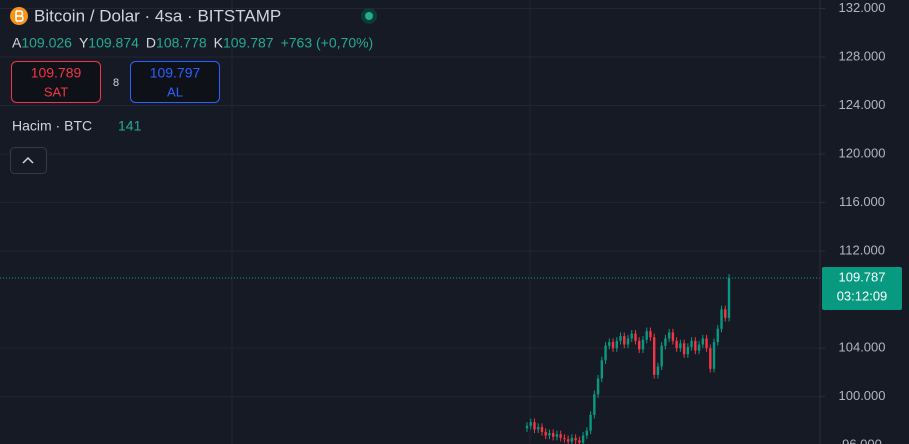 This screenshot has height=444, width=909. Describe the element at coordinates (862, 276) in the screenshot. I see `price-tag-value: 109.787` at that location.